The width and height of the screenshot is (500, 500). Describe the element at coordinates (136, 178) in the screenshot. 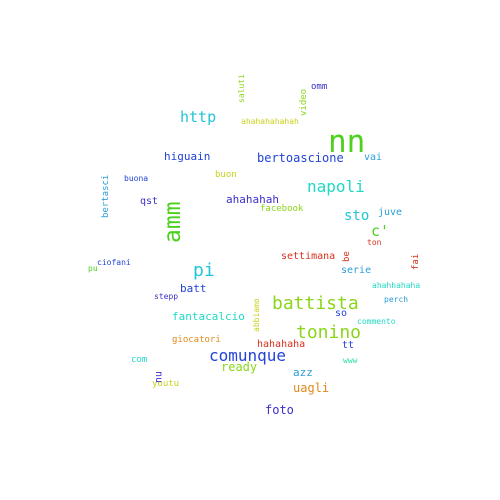

I see `word-buona: buona` at that location.